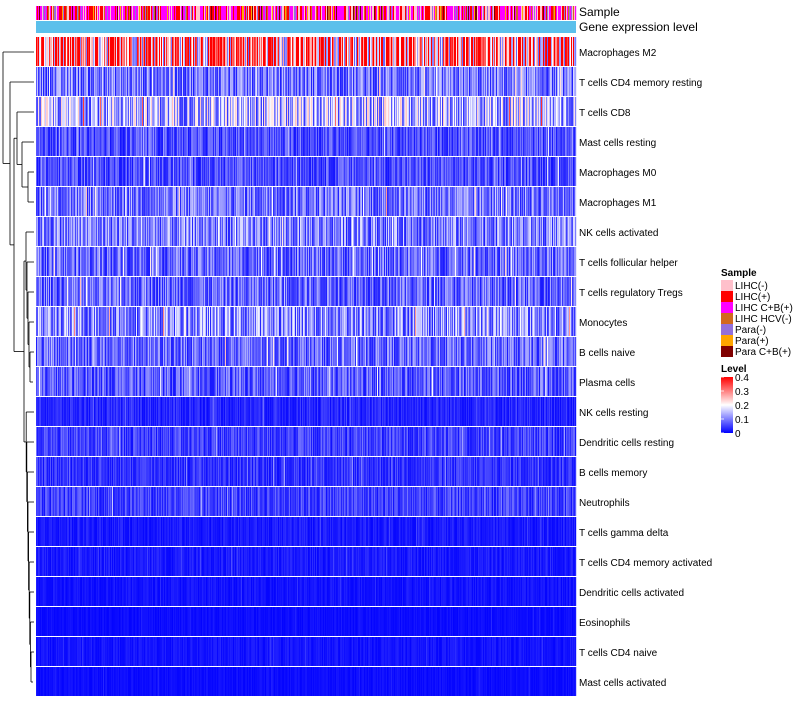  What do you see at coordinates (624, 533) in the screenshot?
I see `row-label: T cells gamma delta` at bounding box center [624, 533].